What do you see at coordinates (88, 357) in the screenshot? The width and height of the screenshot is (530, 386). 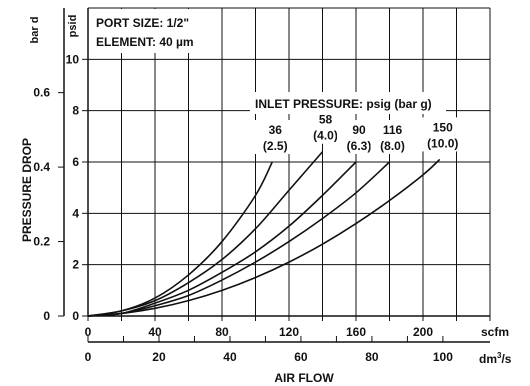 I see `dm3s-tick-label: 0` at bounding box center [88, 357].